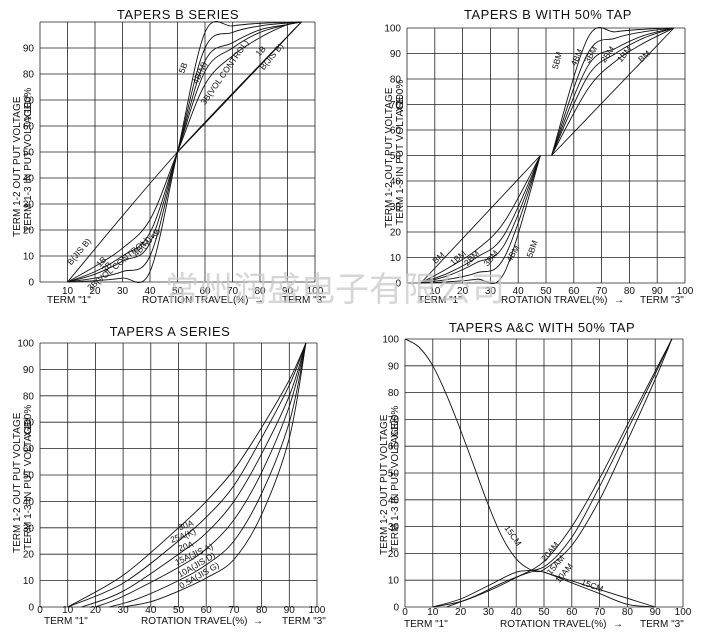 The width and height of the screenshot is (726, 632). I want to click on curve-label: B(JIS B), so click(79, 251).